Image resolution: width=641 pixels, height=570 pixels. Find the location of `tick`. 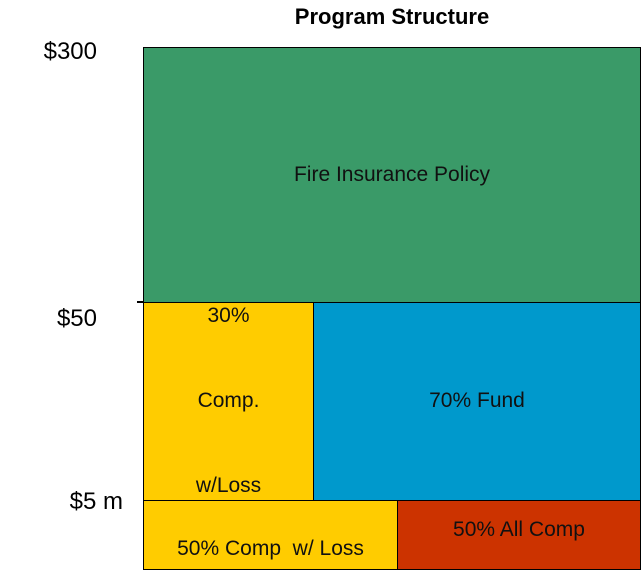

tick is located at coordinates (140, 302).